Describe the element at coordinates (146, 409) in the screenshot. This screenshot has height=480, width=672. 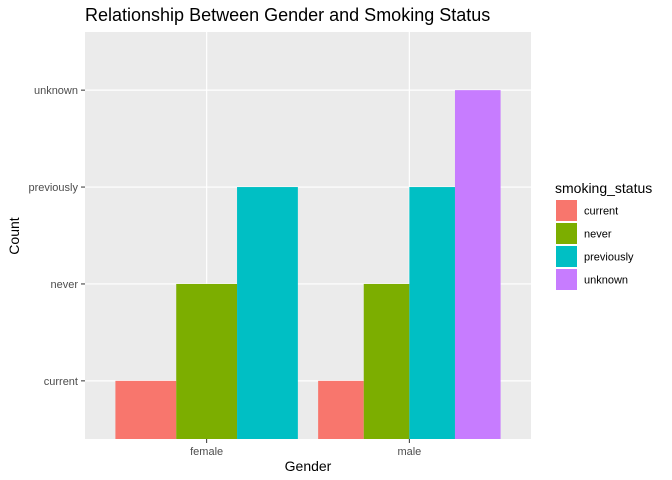
I see `bar-female-current` at that location.